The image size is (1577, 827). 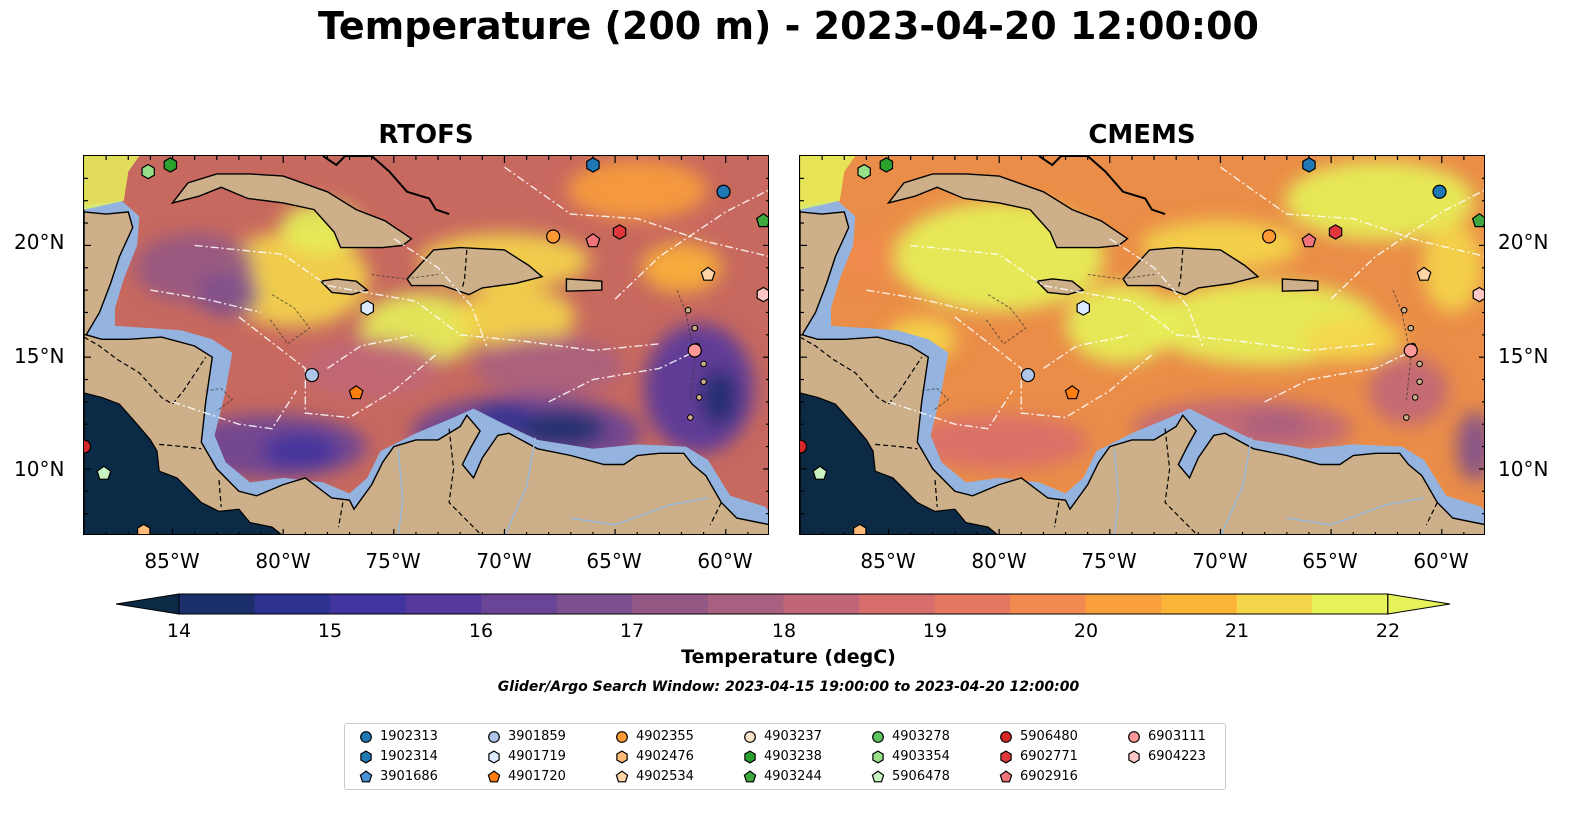 What do you see at coordinates (935, 631) in the screenshot?
I see `colorbar-tick: 19` at bounding box center [935, 631].